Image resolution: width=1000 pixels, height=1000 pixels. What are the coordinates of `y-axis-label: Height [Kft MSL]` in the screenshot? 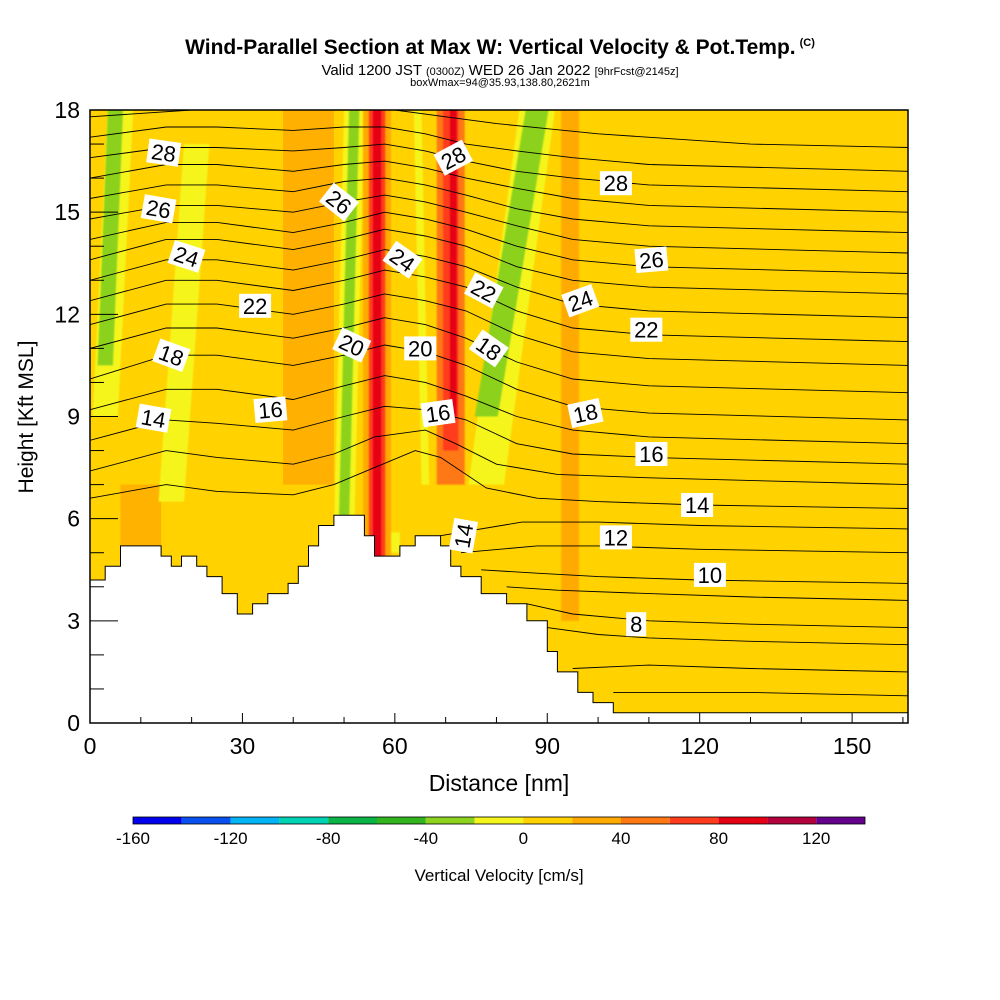 It's located at (26, 417).